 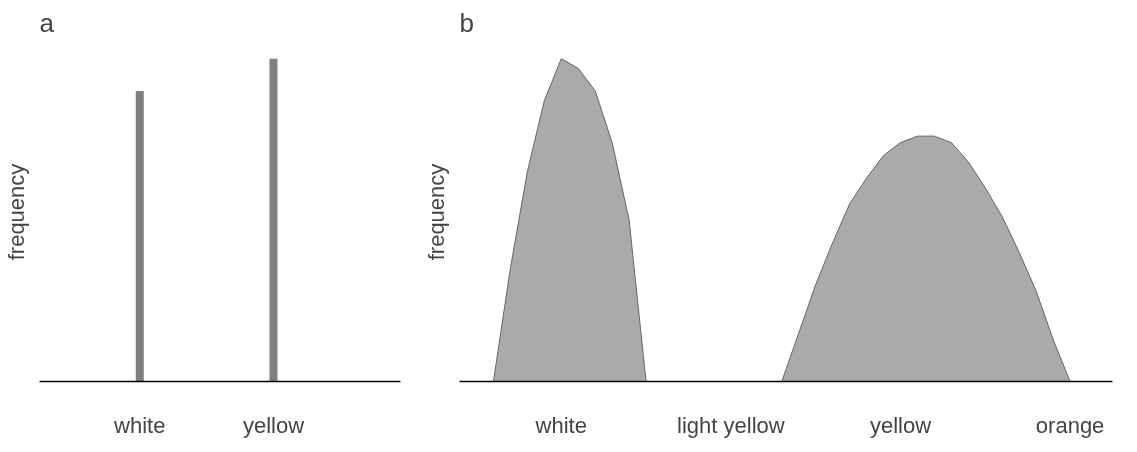 What do you see at coordinates (1070, 425) in the screenshot?
I see `x-tick-label: orange` at bounding box center [1070, 425].